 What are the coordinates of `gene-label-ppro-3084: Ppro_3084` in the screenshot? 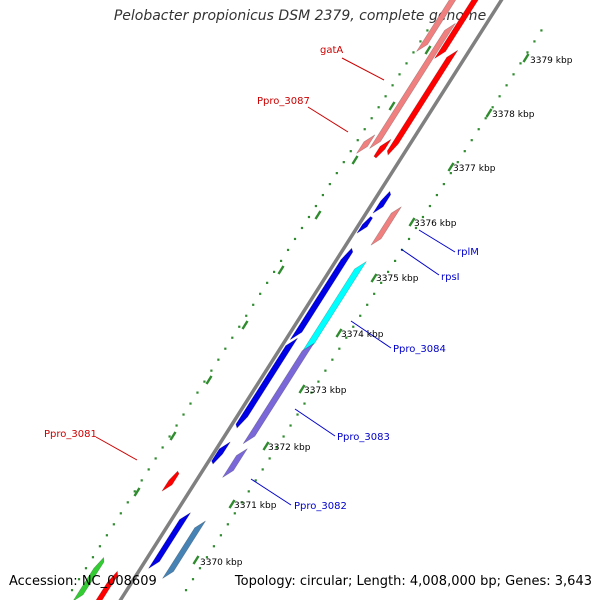 It's located at (419, 349).